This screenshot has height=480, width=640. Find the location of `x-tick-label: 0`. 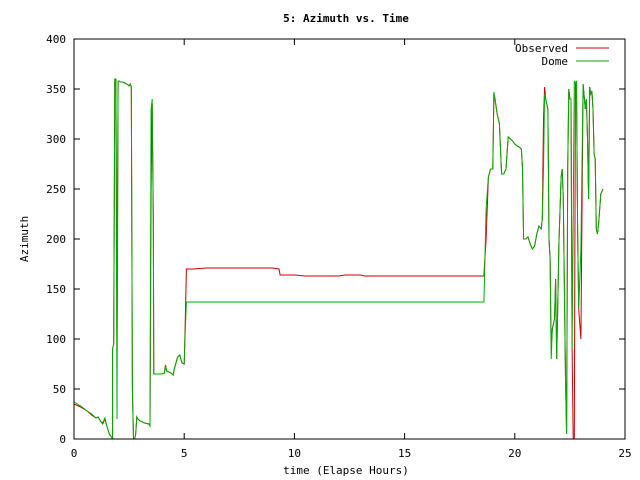

x-tick-label: 0 is located at coordinates (74, 453).